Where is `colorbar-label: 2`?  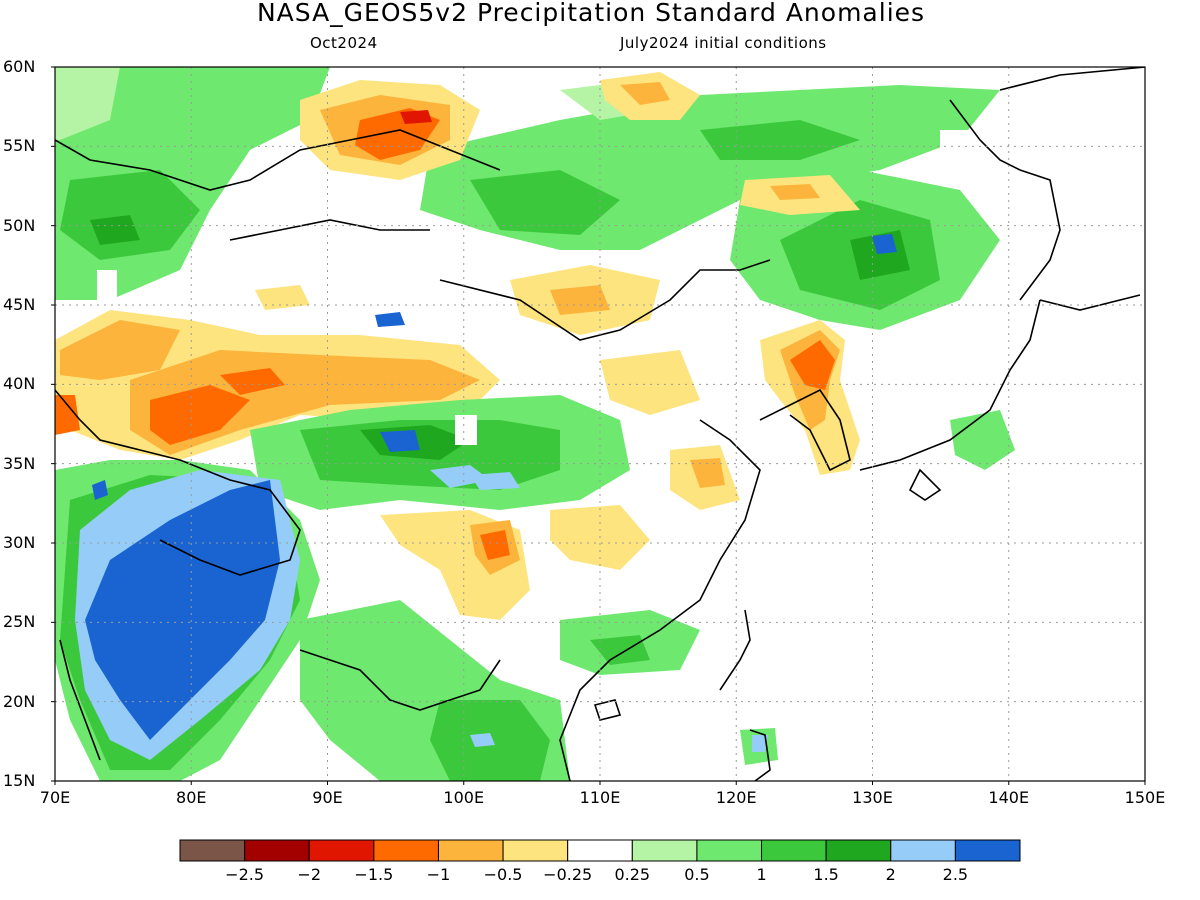
colorbar-label: 2 is located at coordinates (890, 874).